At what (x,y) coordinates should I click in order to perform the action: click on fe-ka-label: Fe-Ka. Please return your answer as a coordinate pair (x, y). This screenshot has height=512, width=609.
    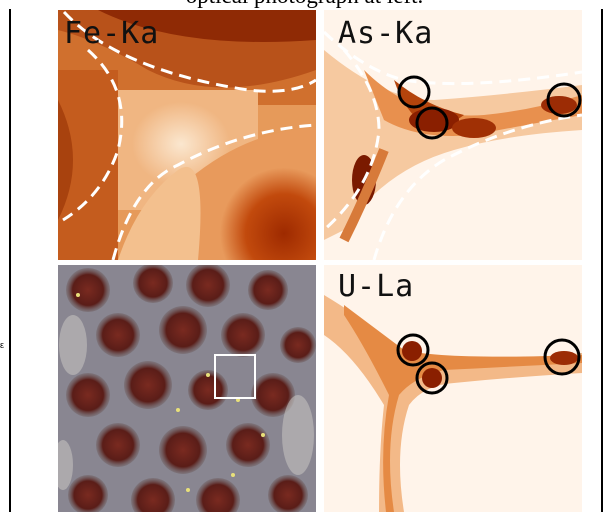
    Looking at the image, I should click on (112, 33).